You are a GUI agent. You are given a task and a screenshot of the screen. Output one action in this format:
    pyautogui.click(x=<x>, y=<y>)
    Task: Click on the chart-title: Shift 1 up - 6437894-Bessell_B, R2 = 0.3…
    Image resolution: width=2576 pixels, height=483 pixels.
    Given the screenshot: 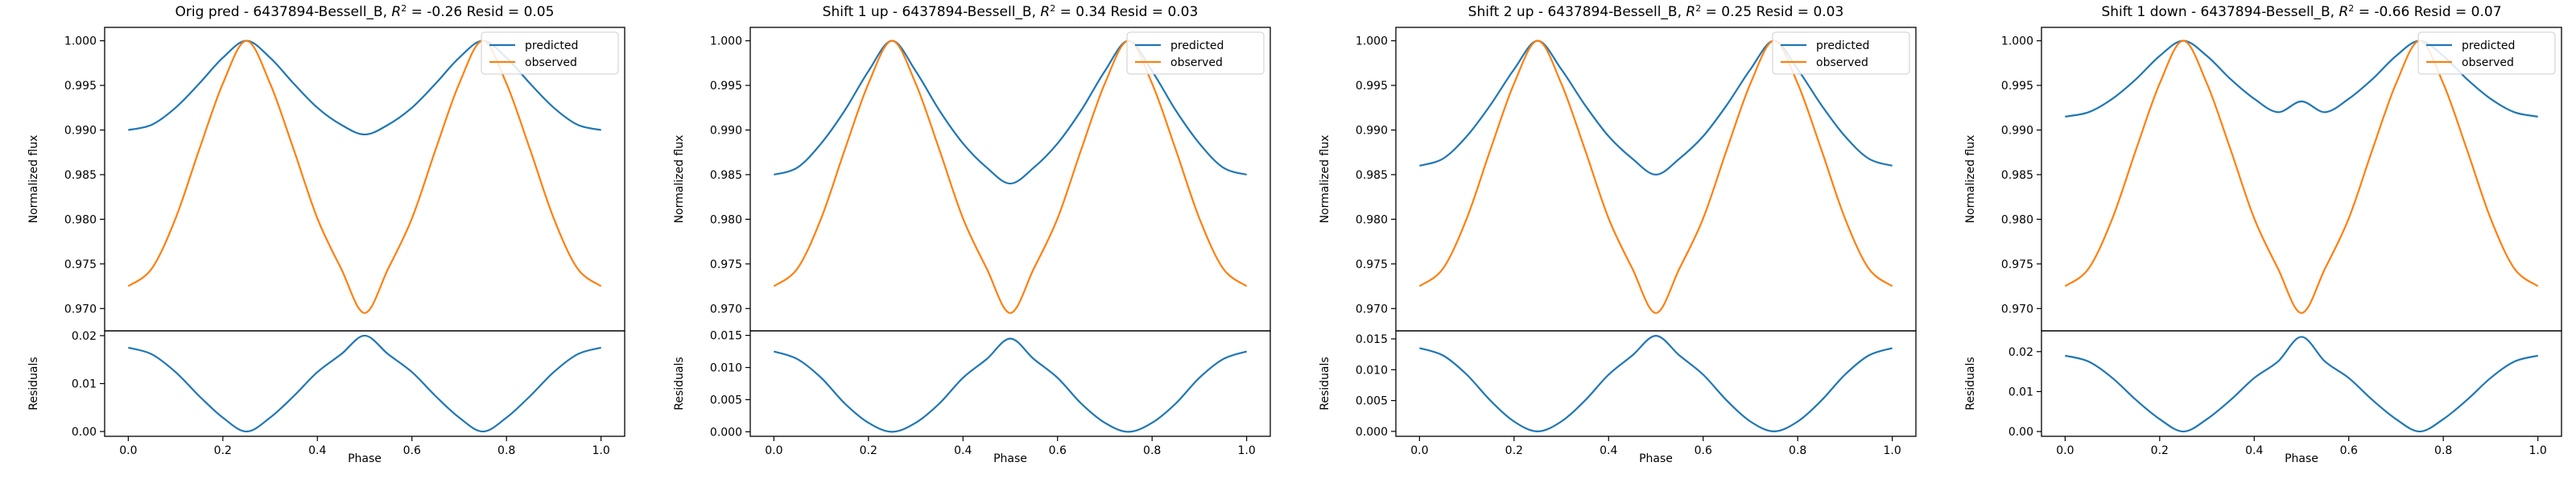 What is the action you would take?
    pyautogui.click(x=1011, y=11)
    